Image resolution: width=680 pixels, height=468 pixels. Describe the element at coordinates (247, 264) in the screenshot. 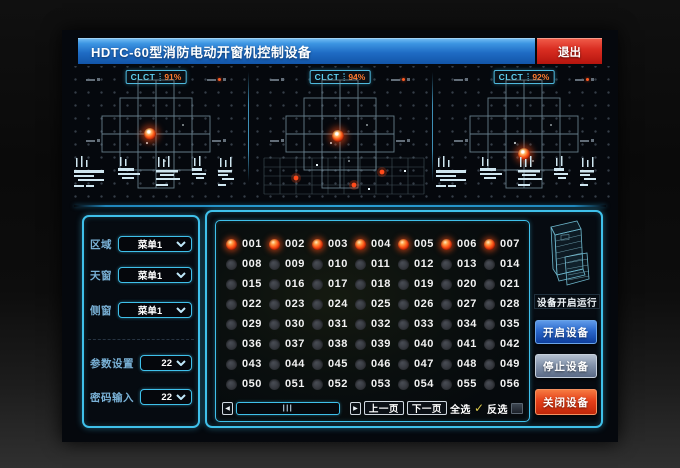

I see `device-item-008: 008` at that location.